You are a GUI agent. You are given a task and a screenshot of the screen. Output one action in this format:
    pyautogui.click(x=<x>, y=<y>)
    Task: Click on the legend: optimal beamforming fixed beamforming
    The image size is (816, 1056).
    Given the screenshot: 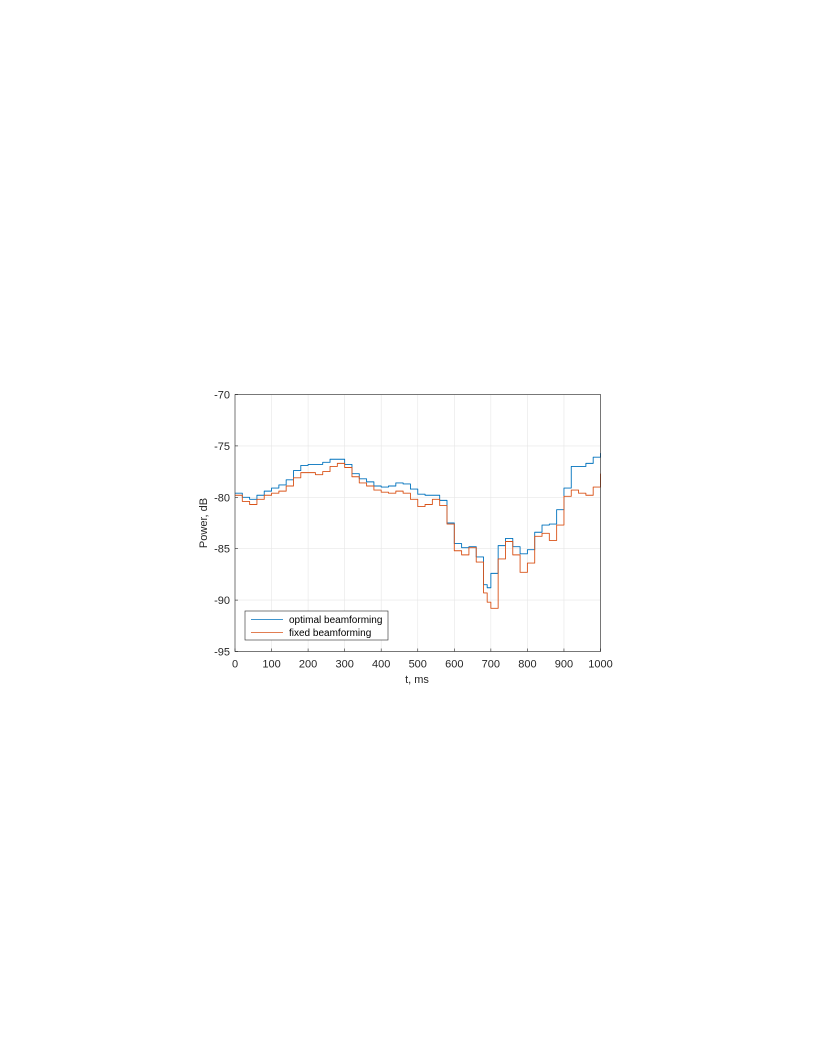 What is the action you would take?
    pyautogui.click(x=316, y=625)
    